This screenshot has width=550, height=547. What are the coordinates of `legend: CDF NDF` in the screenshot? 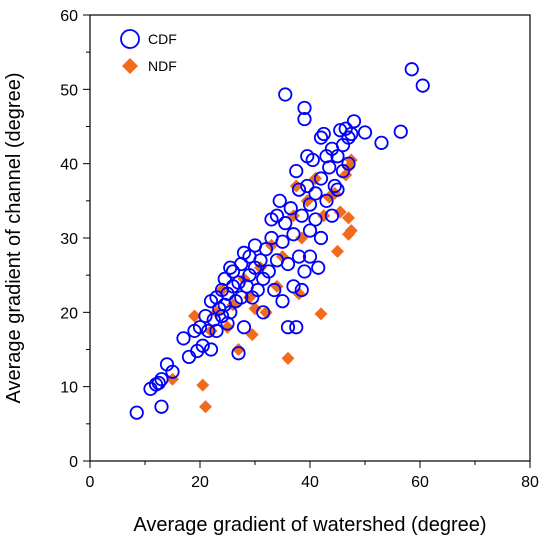 It's located at (148, 51).